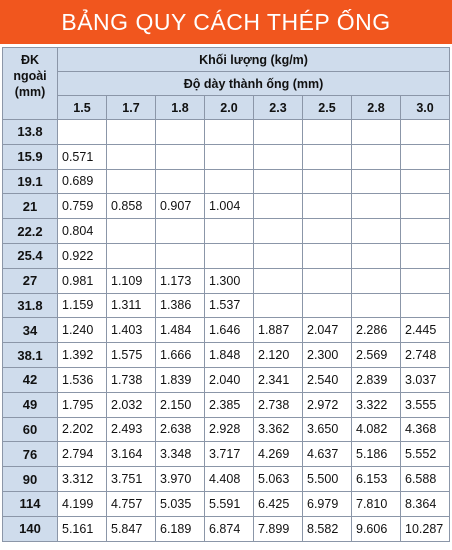 This screenshot has width=452, height=550. I want to click on title-banner: BẢNG QUY CÁCH THÉP ỐNG, so click(226, 22).